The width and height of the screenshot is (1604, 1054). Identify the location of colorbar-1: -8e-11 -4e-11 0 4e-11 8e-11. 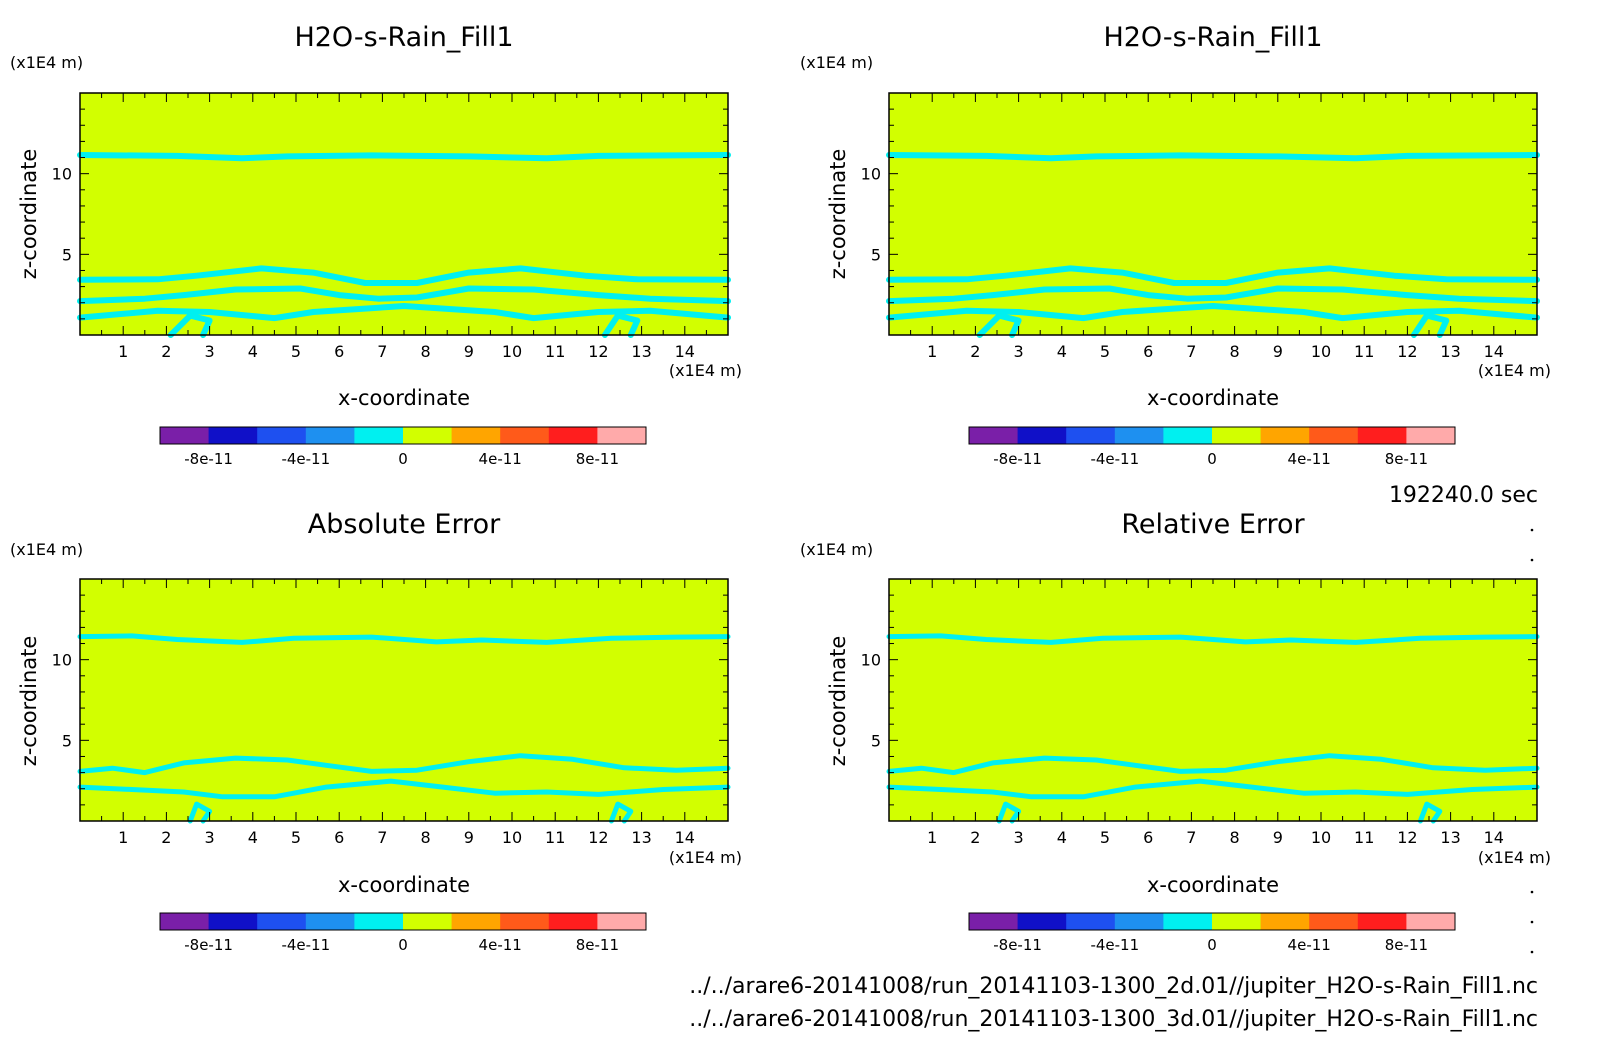
(1212, 447).